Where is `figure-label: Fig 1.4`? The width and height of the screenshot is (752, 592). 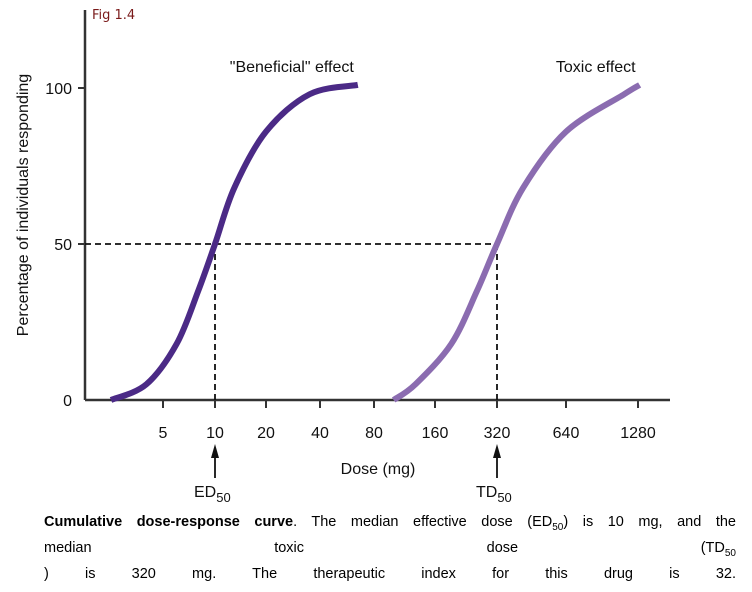 figure-label: Fig 1.4 is located at coordinates (114, 15).